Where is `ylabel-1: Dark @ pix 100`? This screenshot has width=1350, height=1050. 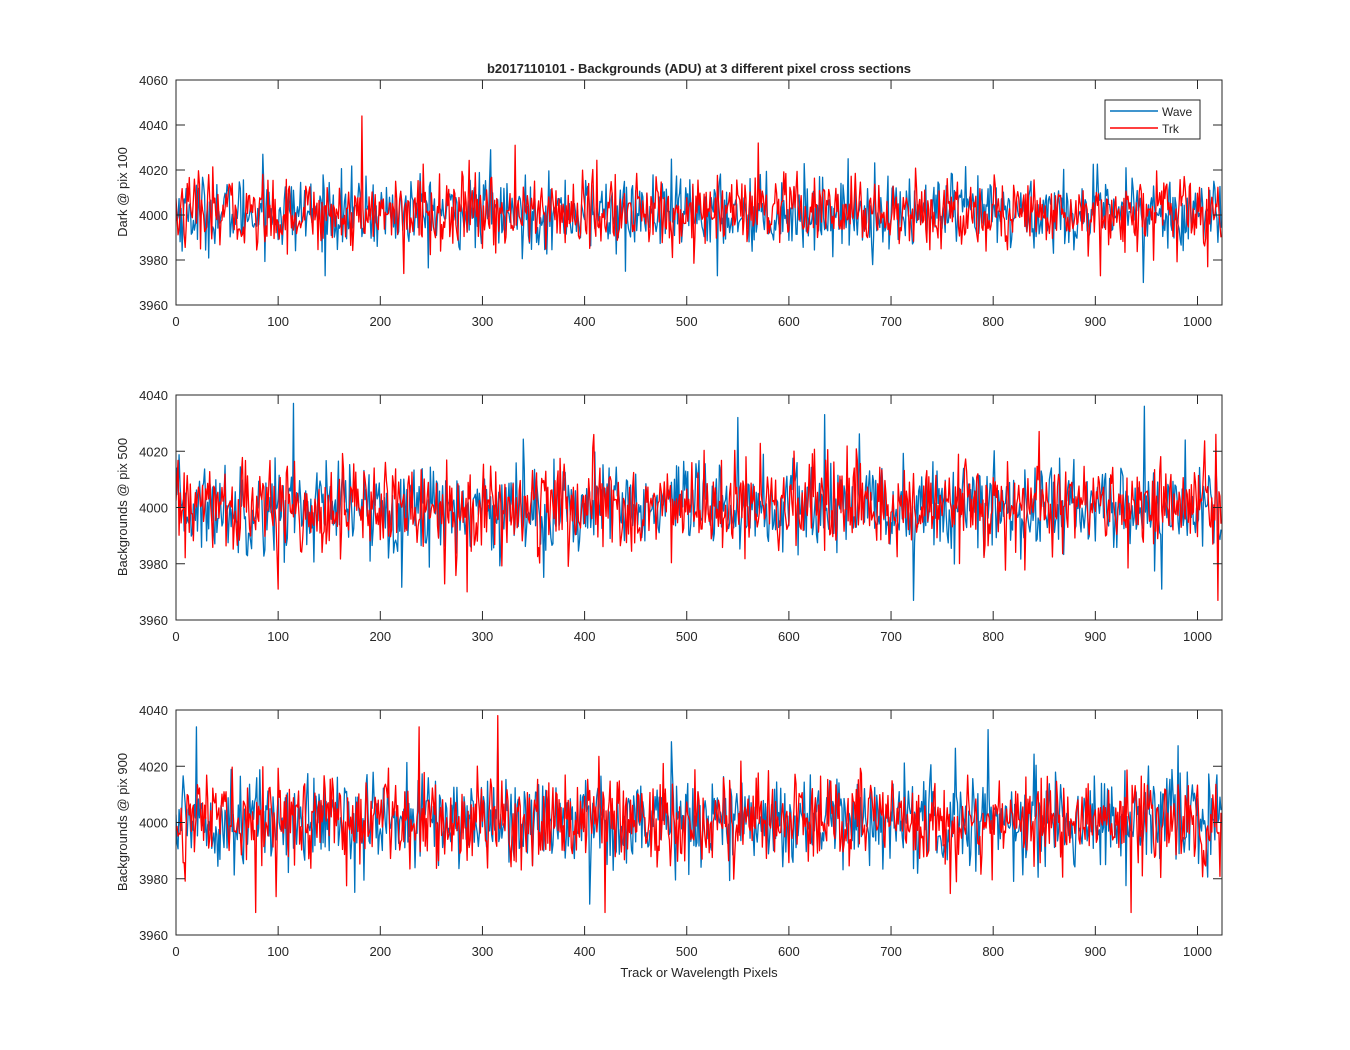 ylabel-1: Dark @ pix 100 is located at coordinates (122, 192).